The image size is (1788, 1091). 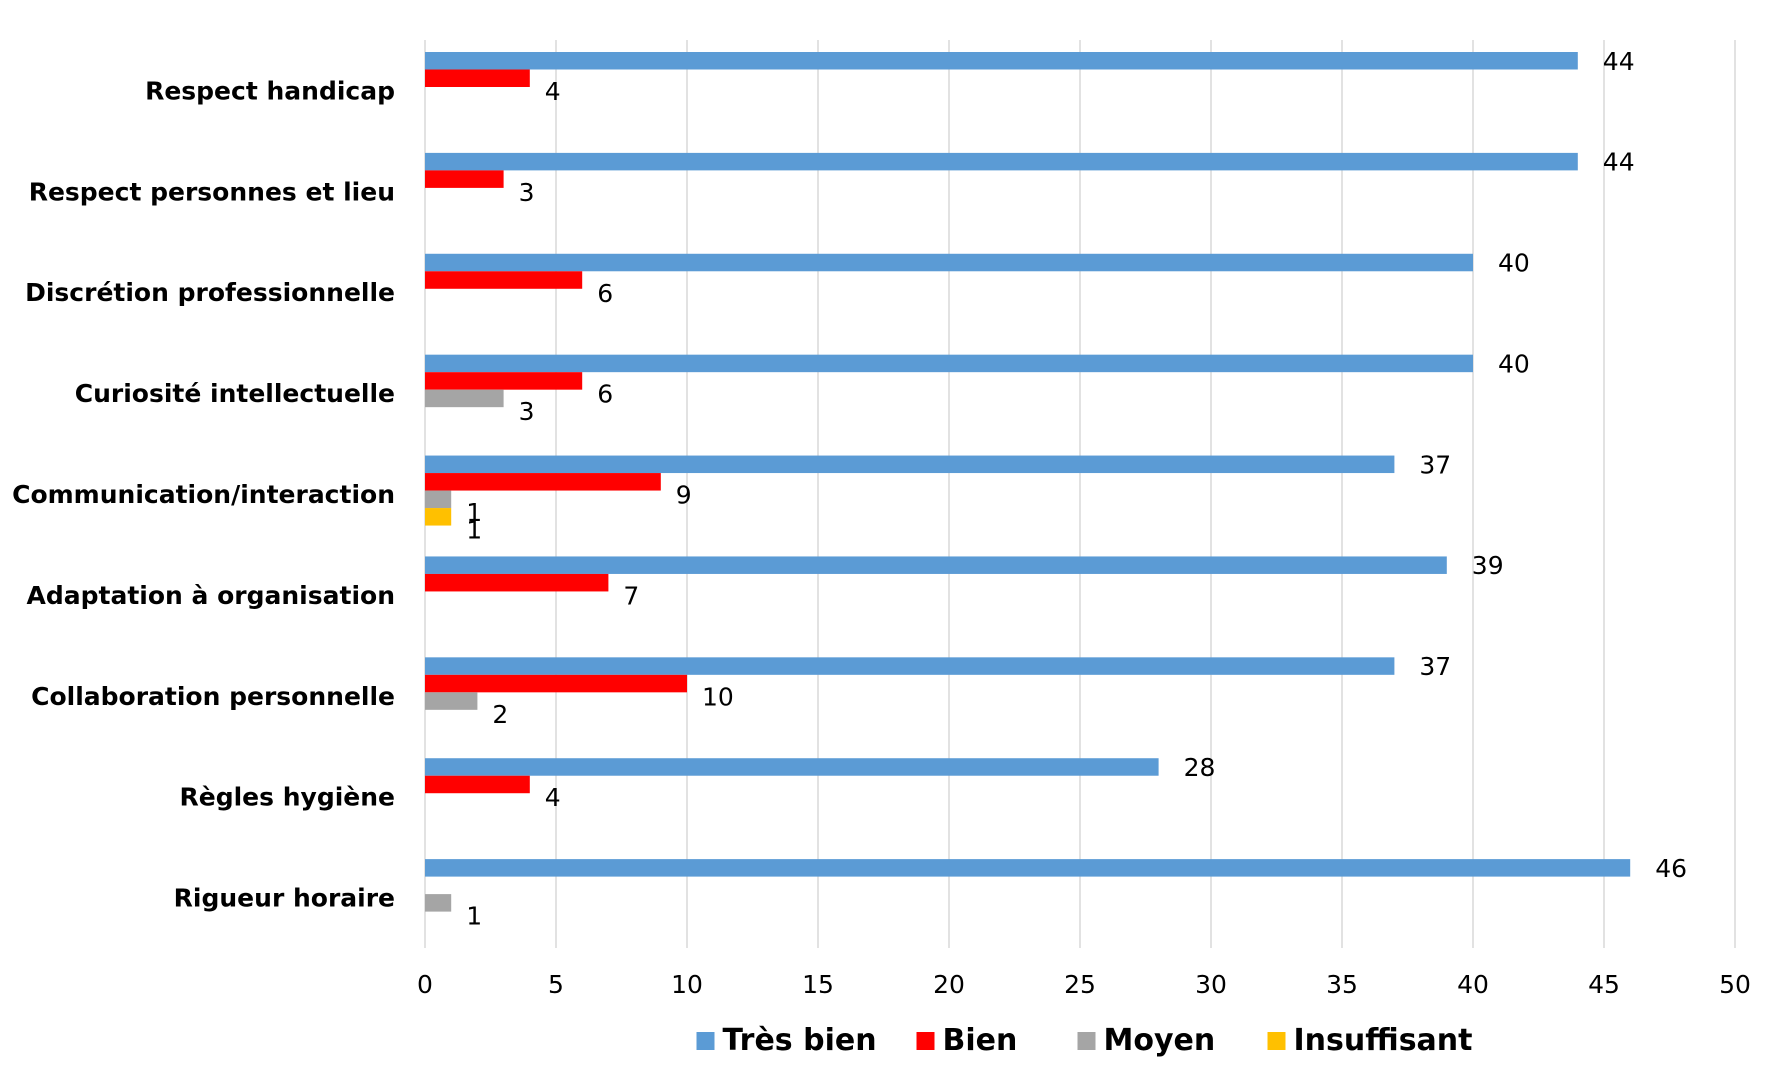 What do you see at coordinates (684, 495) in the screenshot?
I see `data-label: 9` at bounding box center [684, 495].